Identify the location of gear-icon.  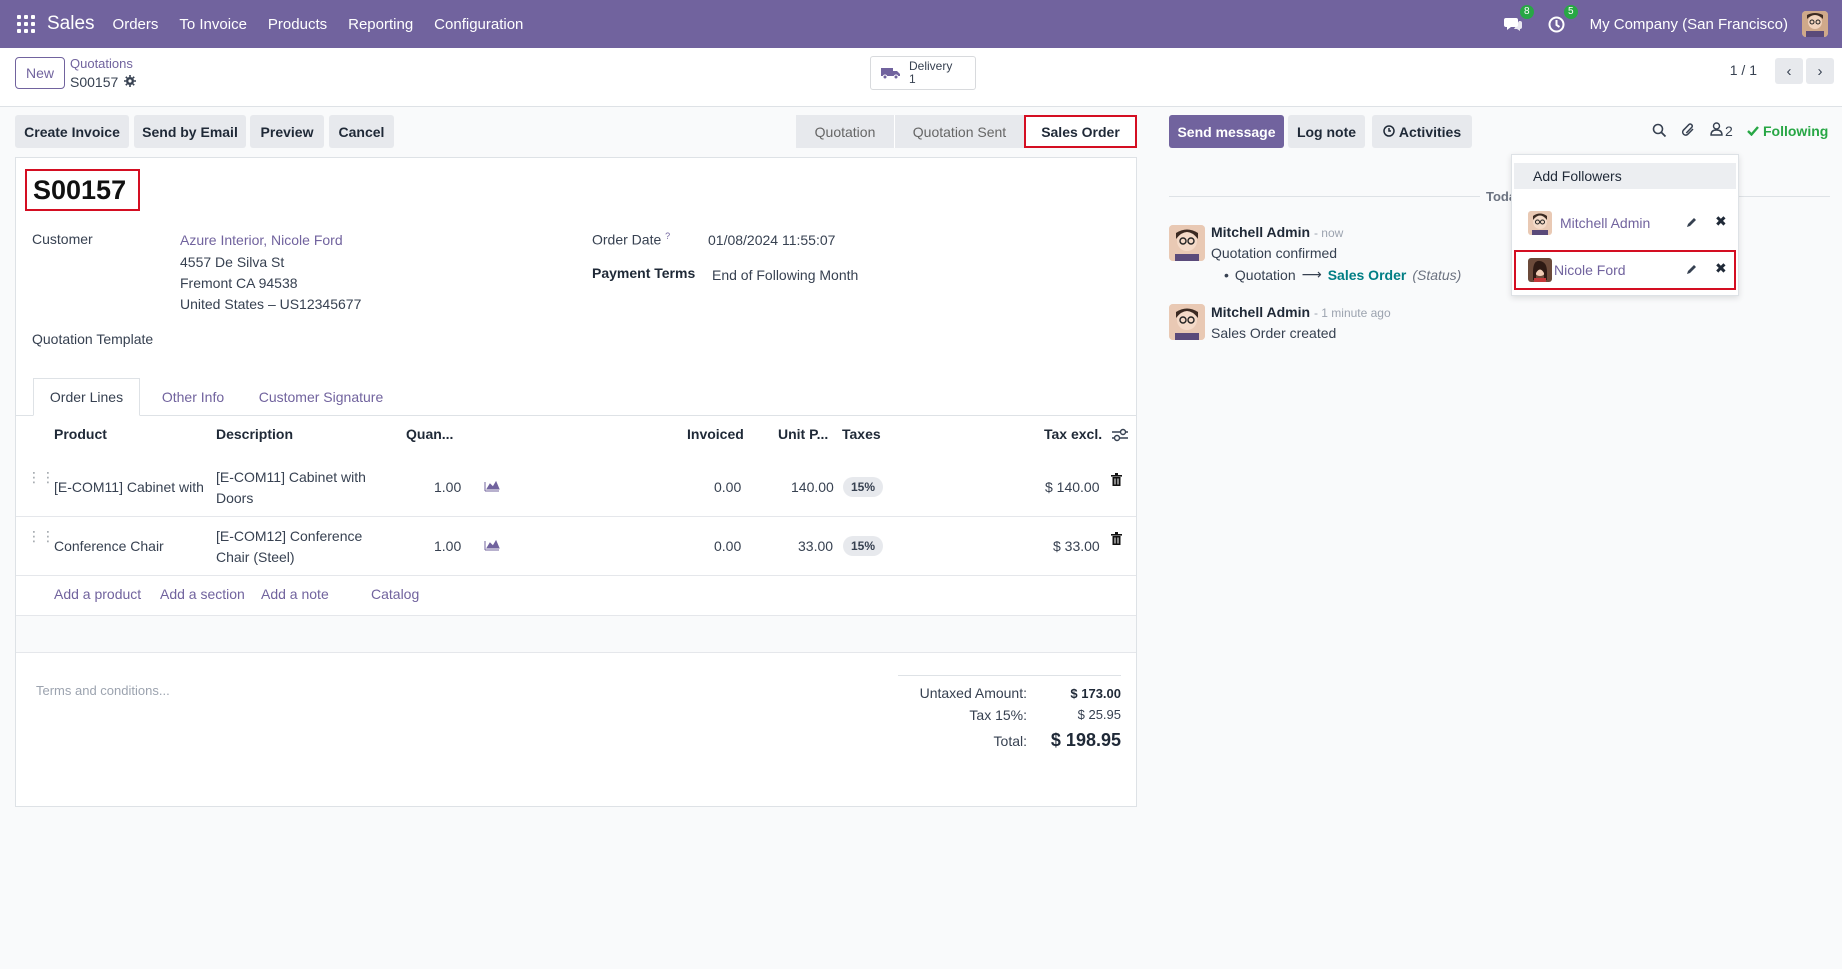
(130, 82).